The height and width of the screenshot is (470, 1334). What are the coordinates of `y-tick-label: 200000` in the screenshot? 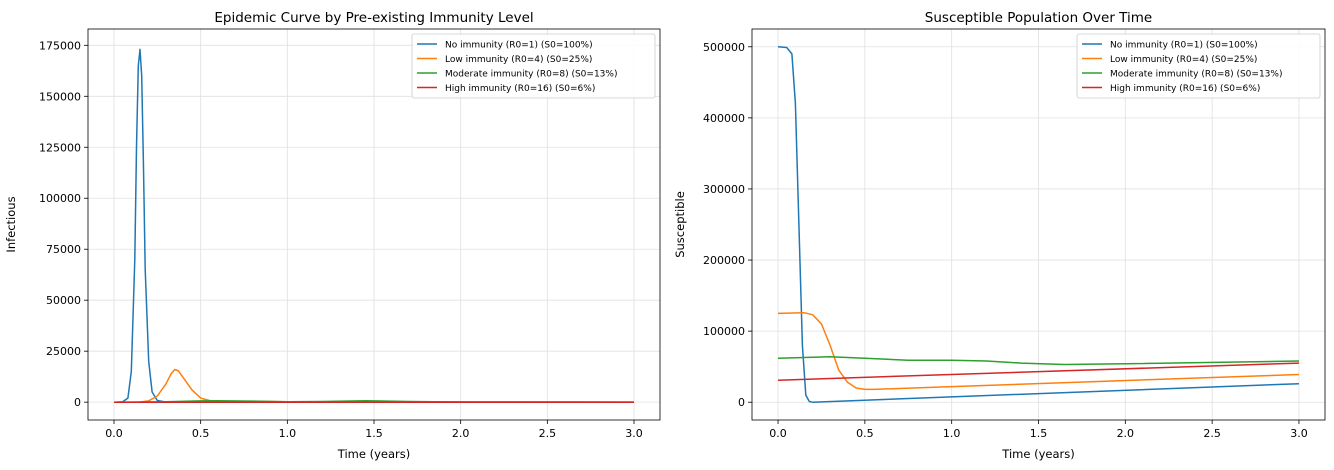 It's located at (724, 260).